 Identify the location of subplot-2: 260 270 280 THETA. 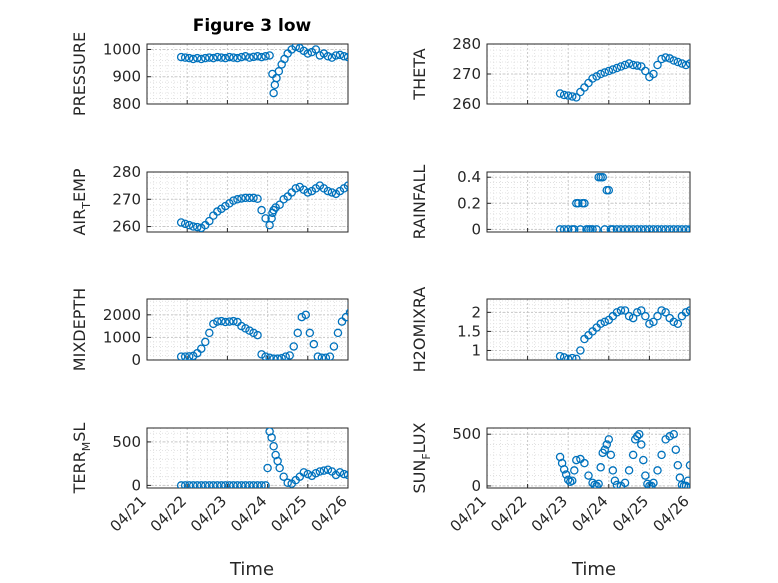
(560, 74).